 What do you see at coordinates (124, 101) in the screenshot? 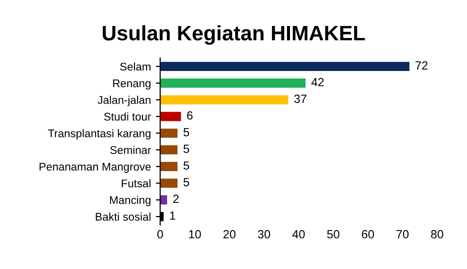
I see `y-tick-label: Jalan-jalan` at bounding box center [124, 101].